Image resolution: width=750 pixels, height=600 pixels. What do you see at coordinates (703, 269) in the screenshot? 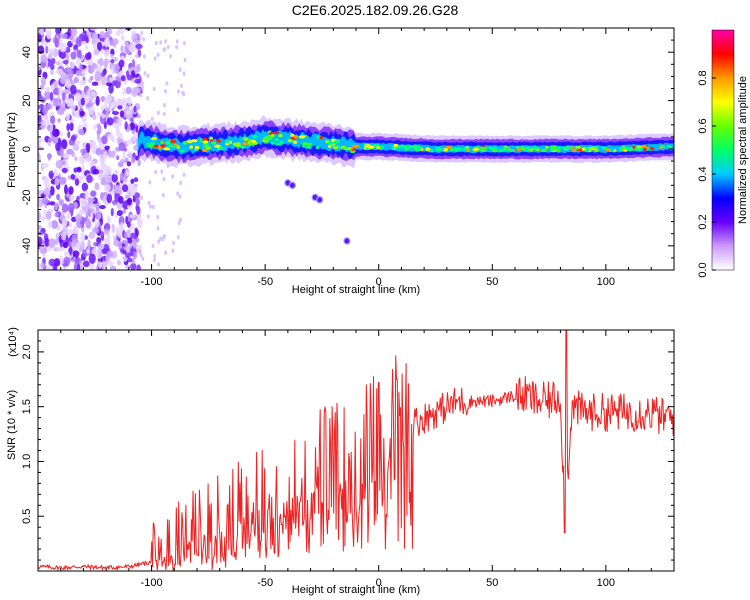
I see `colorbar-tick-label: 0.0` at bounding box center [703, 269].